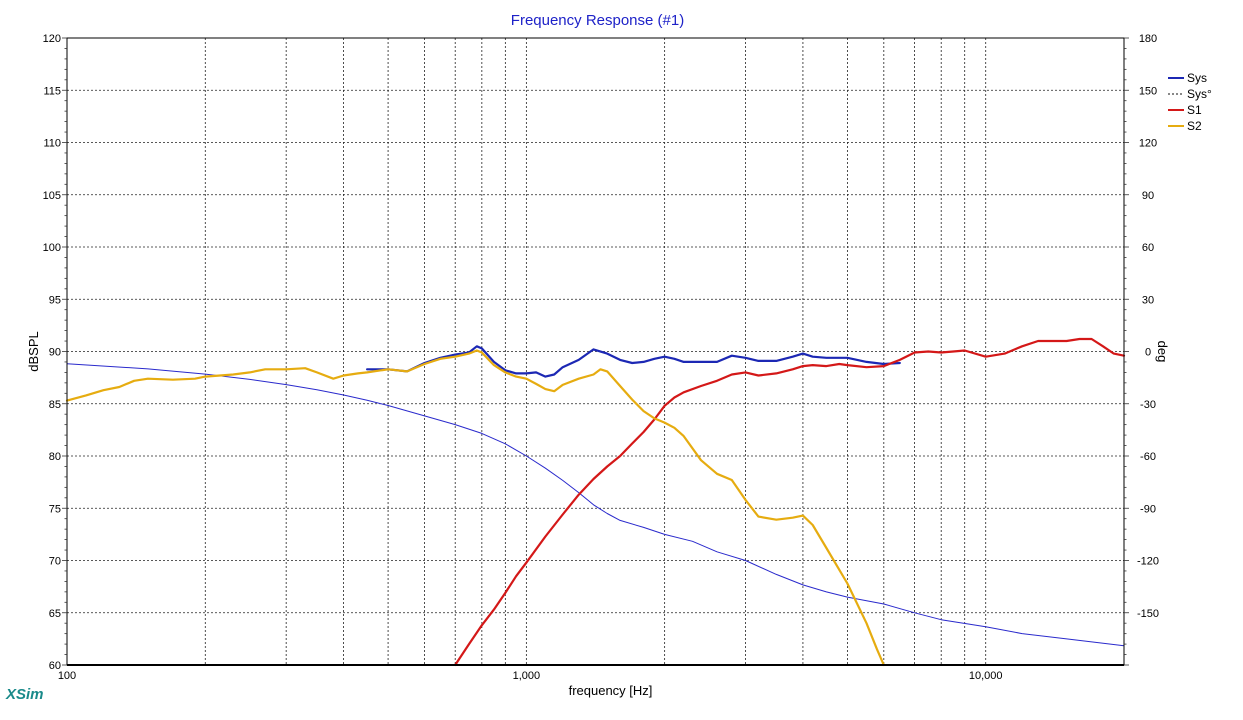 This screenshot has width=1243, height=720. I want to click on x-tick-label: 1,000, so click(527, 676).